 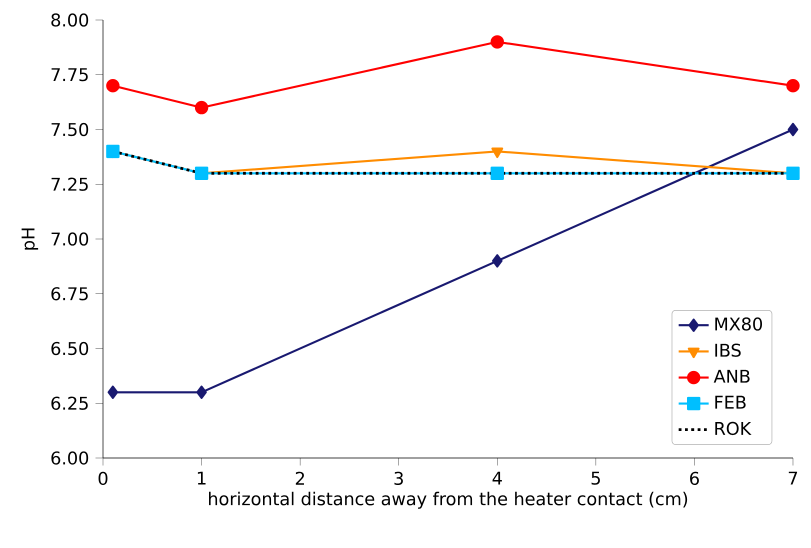 I want to click on y-tick-label: 6.00, so click(x=69, y=458).